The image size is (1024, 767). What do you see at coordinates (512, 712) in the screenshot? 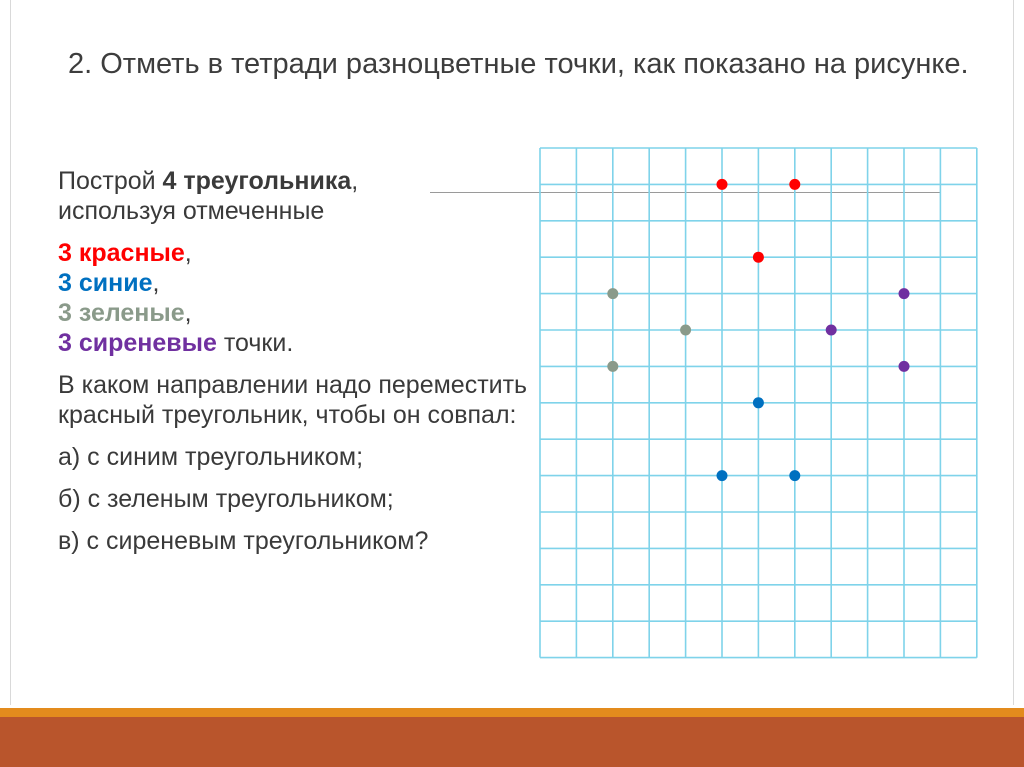
I see `footer-orange-stripe` at bounding box center [512, 712].